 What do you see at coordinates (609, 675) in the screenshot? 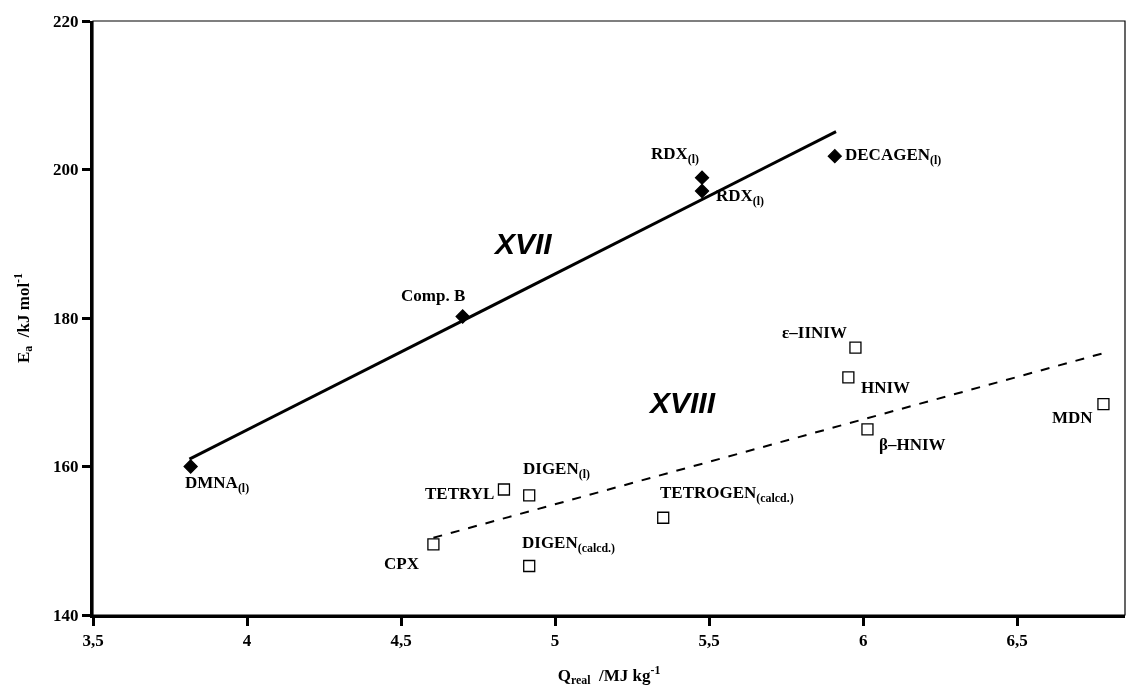
I see `x-axis-title: Q$_{real}$ /MJ kg$^{-1}$` at bounding box center [609, 675].